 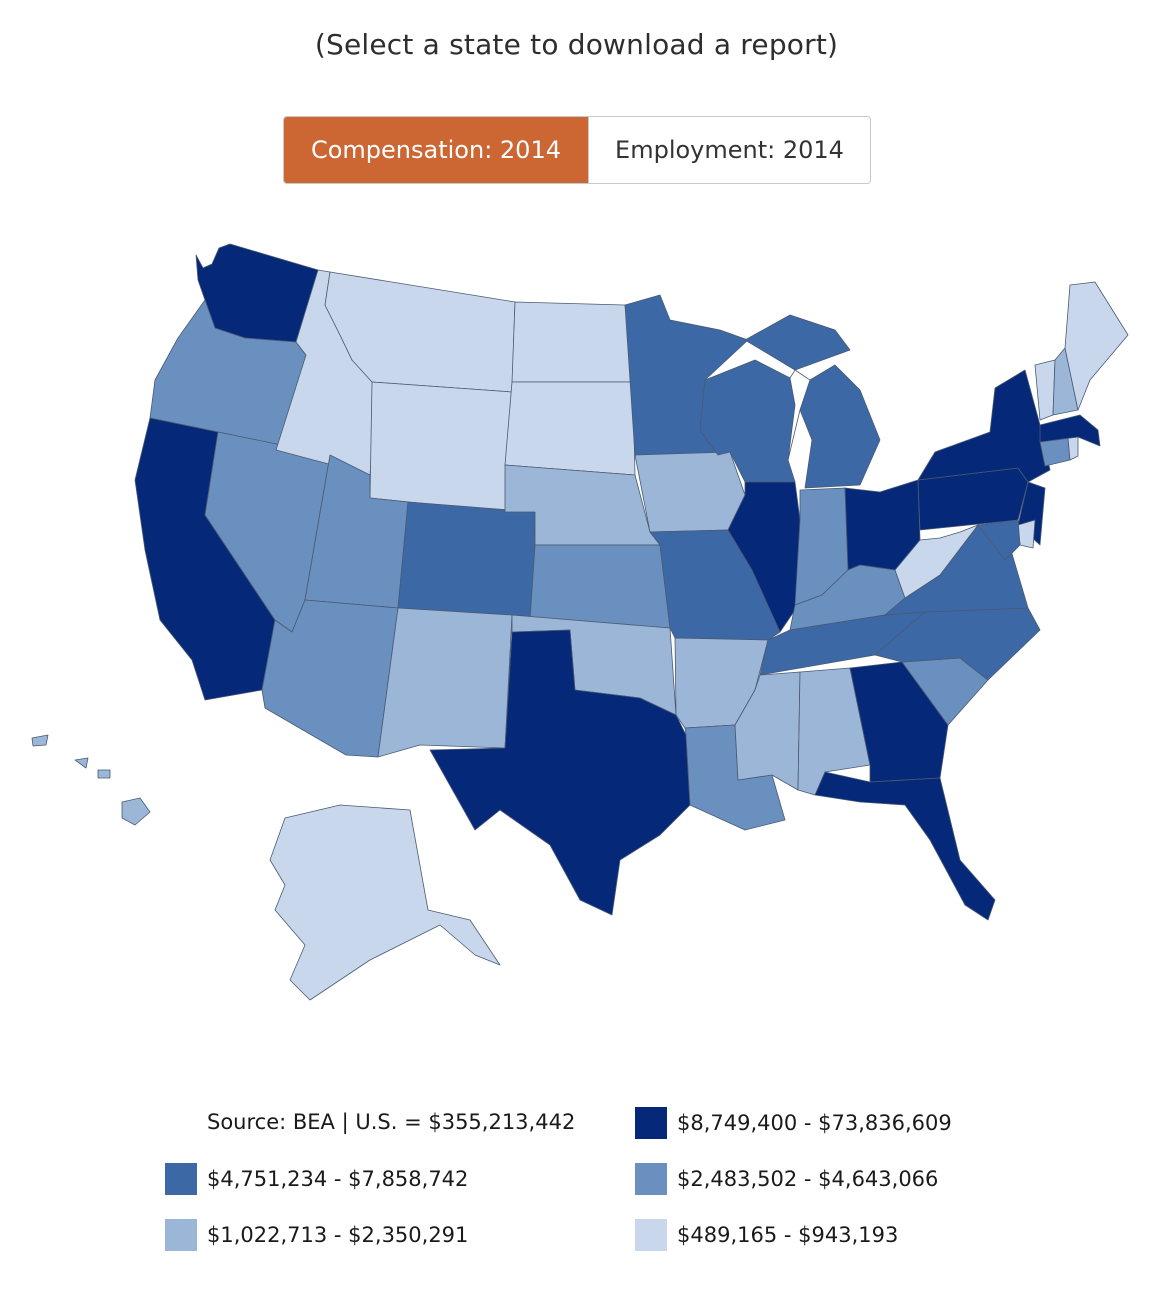 I want to click on legend-bin-1: $8,749,400 - $73,836,609, so click(x=793, y=1123).